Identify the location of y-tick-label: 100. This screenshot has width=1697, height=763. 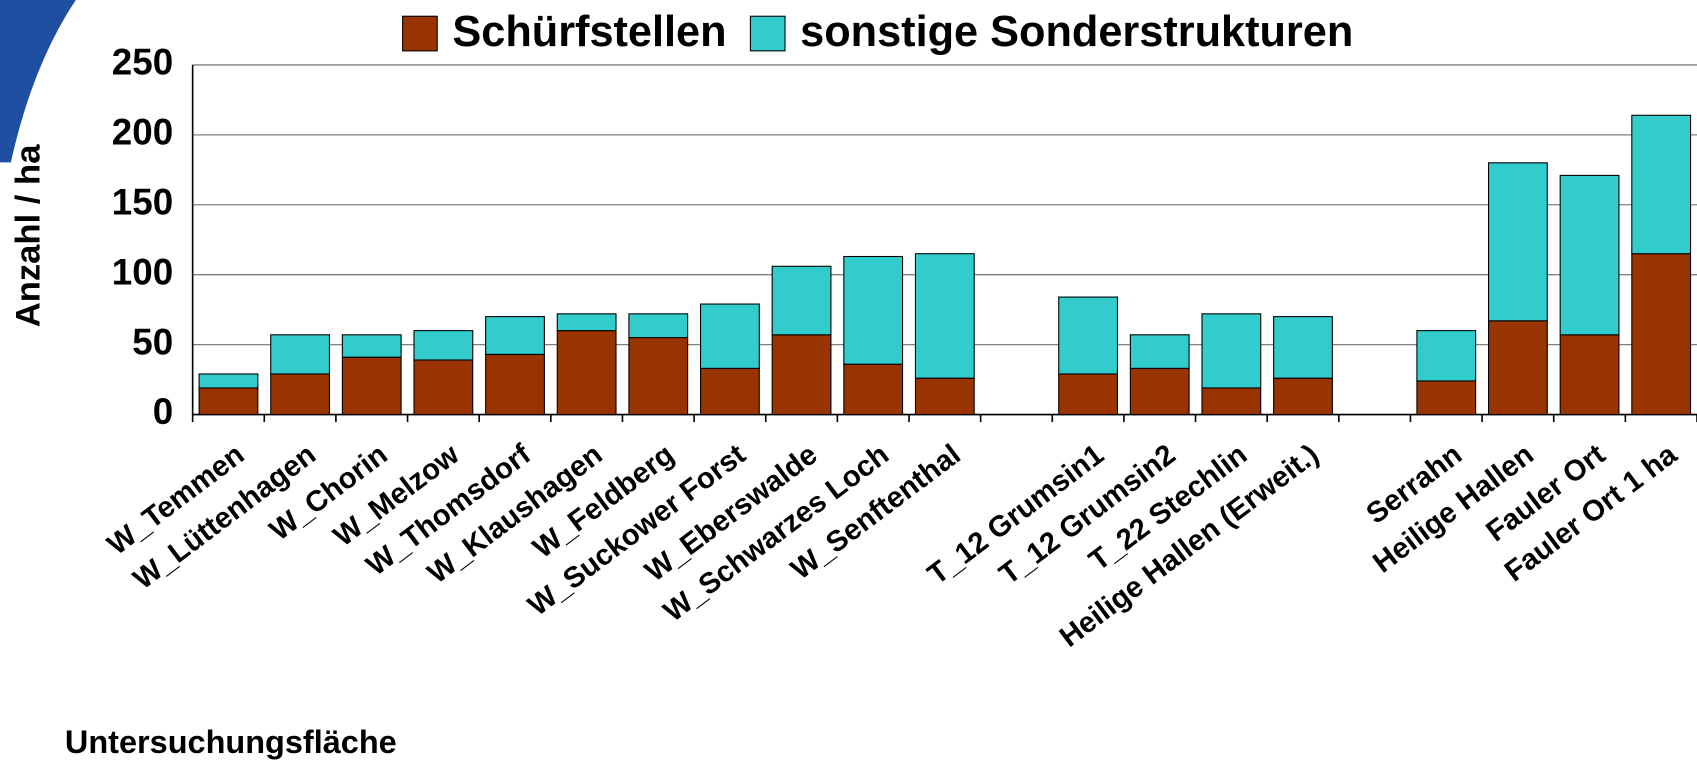
(142, 271).